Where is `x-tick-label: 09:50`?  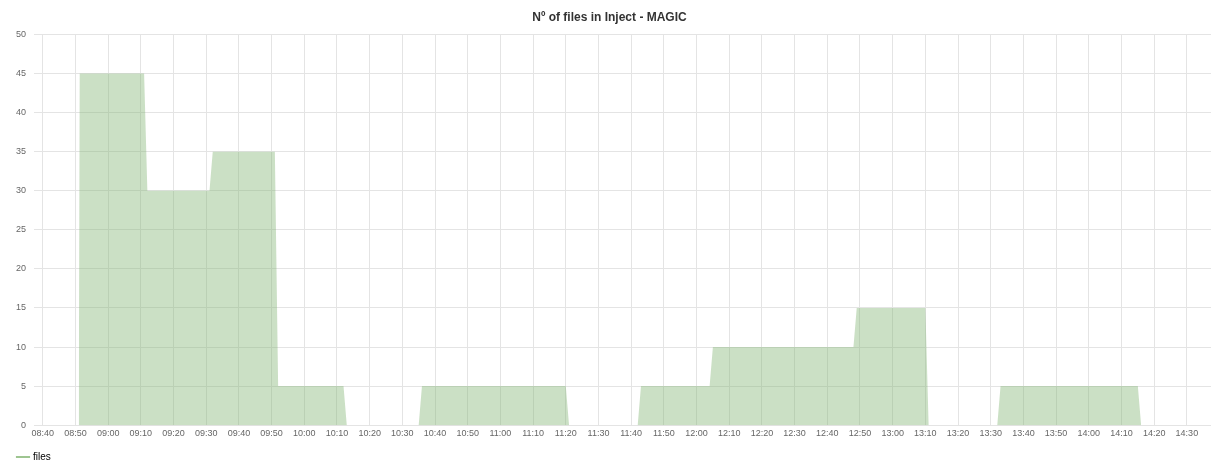
x-tick-label: 09:50 is located at coordinates (271, 433).